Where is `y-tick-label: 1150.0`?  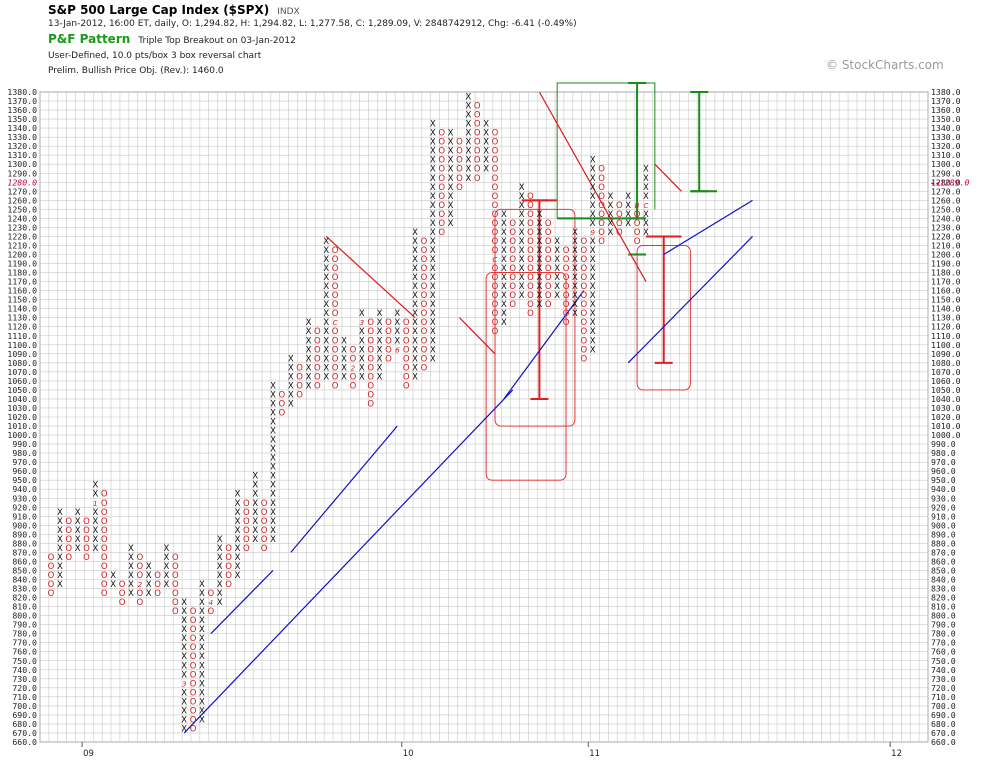
y-tick-label: 1150.0 is located at coordinates (946, 300).